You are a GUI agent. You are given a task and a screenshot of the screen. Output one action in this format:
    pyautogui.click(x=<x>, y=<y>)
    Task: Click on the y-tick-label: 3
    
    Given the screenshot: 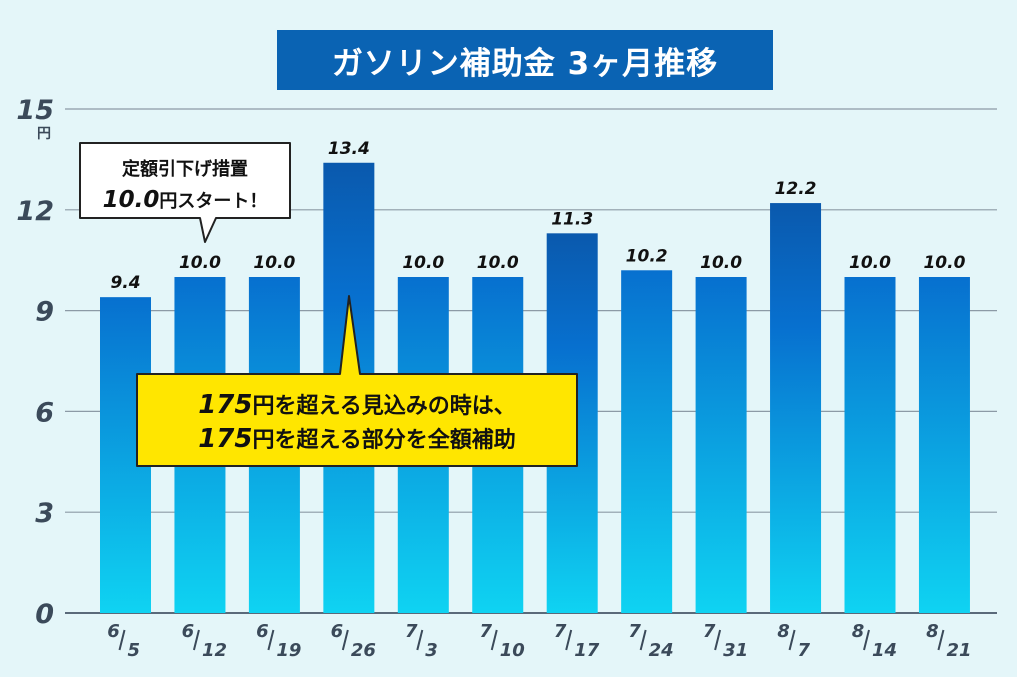 What is the action you would take?
    pyautogui.click(x=44, y=513)
    